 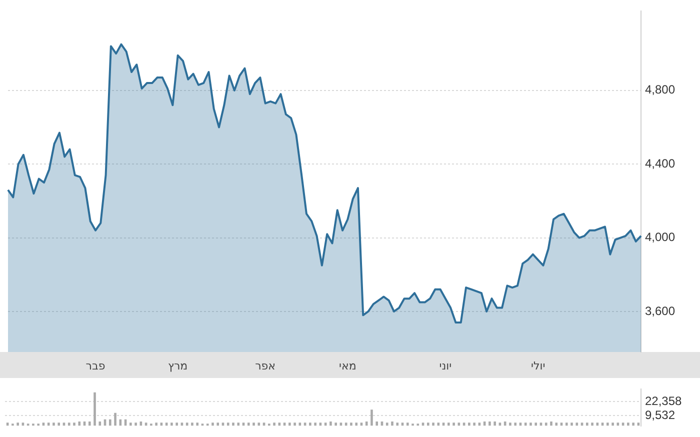 I want to click on y-tick-label: 22,358, so click(x=663, y=401).